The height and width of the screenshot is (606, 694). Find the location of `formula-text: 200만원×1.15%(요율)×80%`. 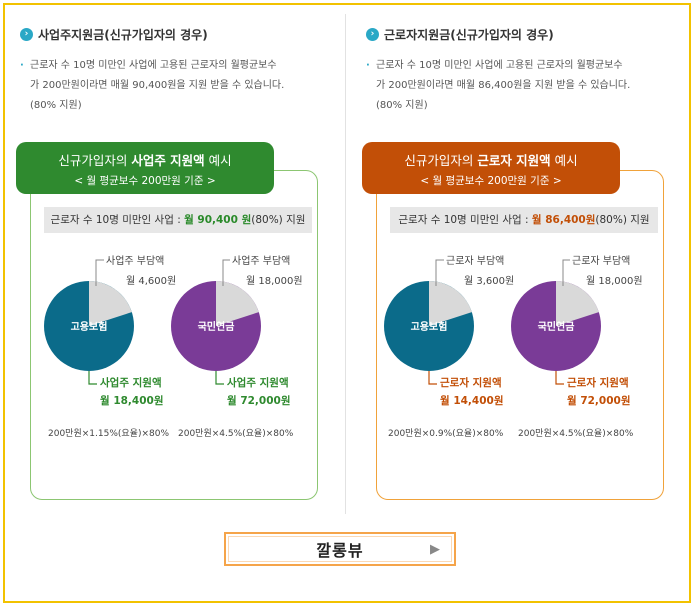

formula-text: 200만원×1.15%(요율)×80% is located at coordinates (108, 434).